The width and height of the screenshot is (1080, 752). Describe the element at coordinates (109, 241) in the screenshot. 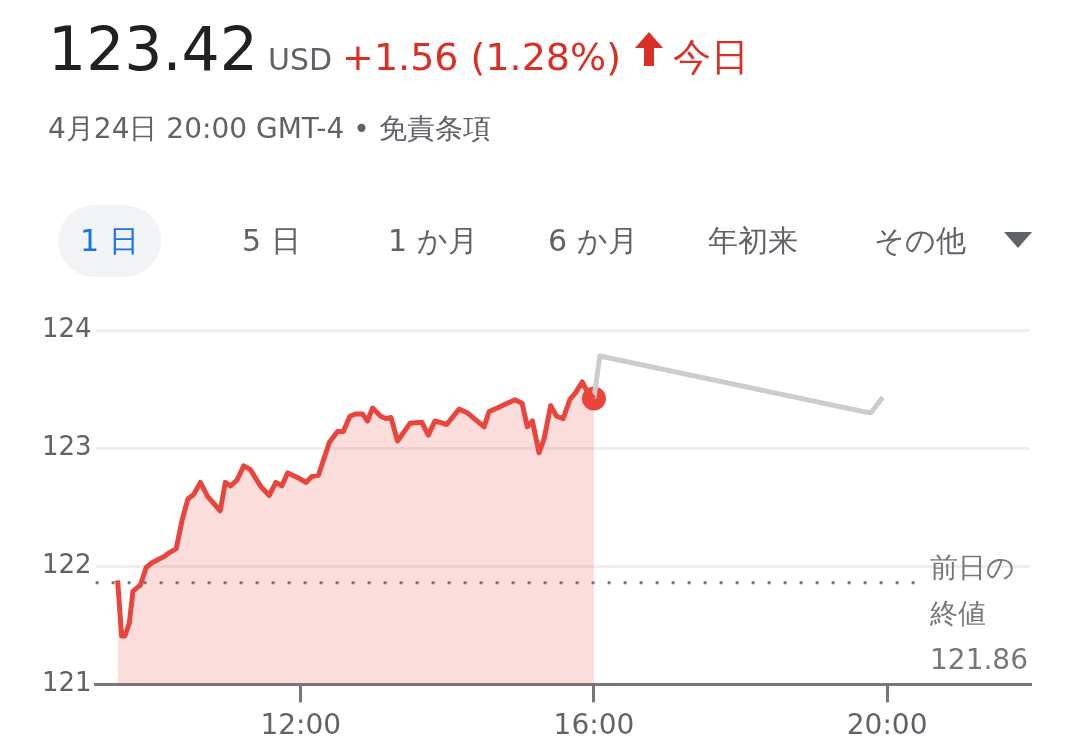

I see `text: 1 日` at that location.